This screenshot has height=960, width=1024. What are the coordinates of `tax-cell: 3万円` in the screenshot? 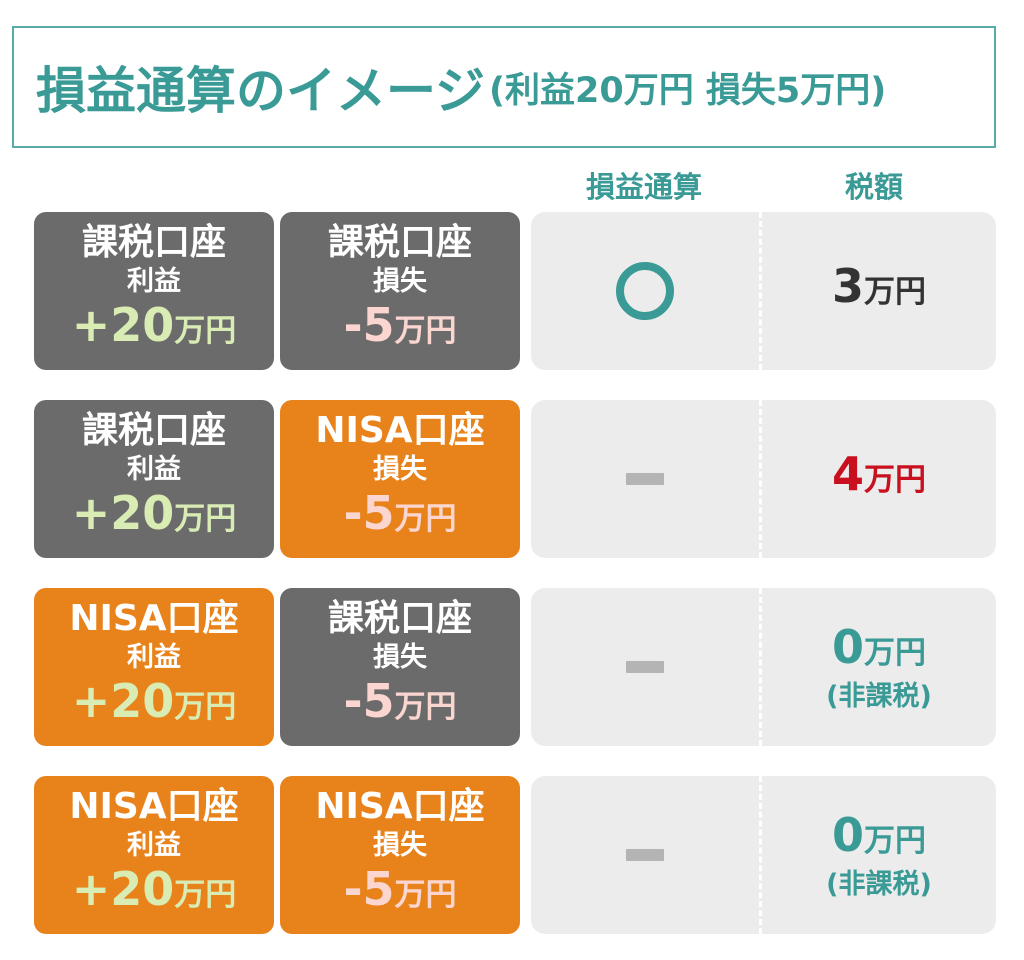 It's located at (879, 291).